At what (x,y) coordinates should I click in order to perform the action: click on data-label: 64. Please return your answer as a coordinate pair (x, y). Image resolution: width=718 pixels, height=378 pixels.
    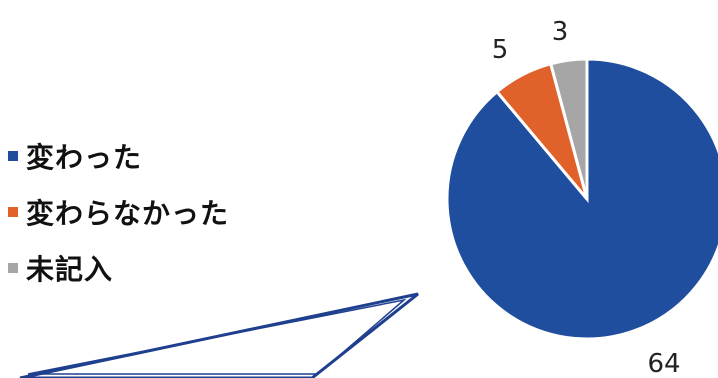
    Looking at the image, I should click on (663, 363).